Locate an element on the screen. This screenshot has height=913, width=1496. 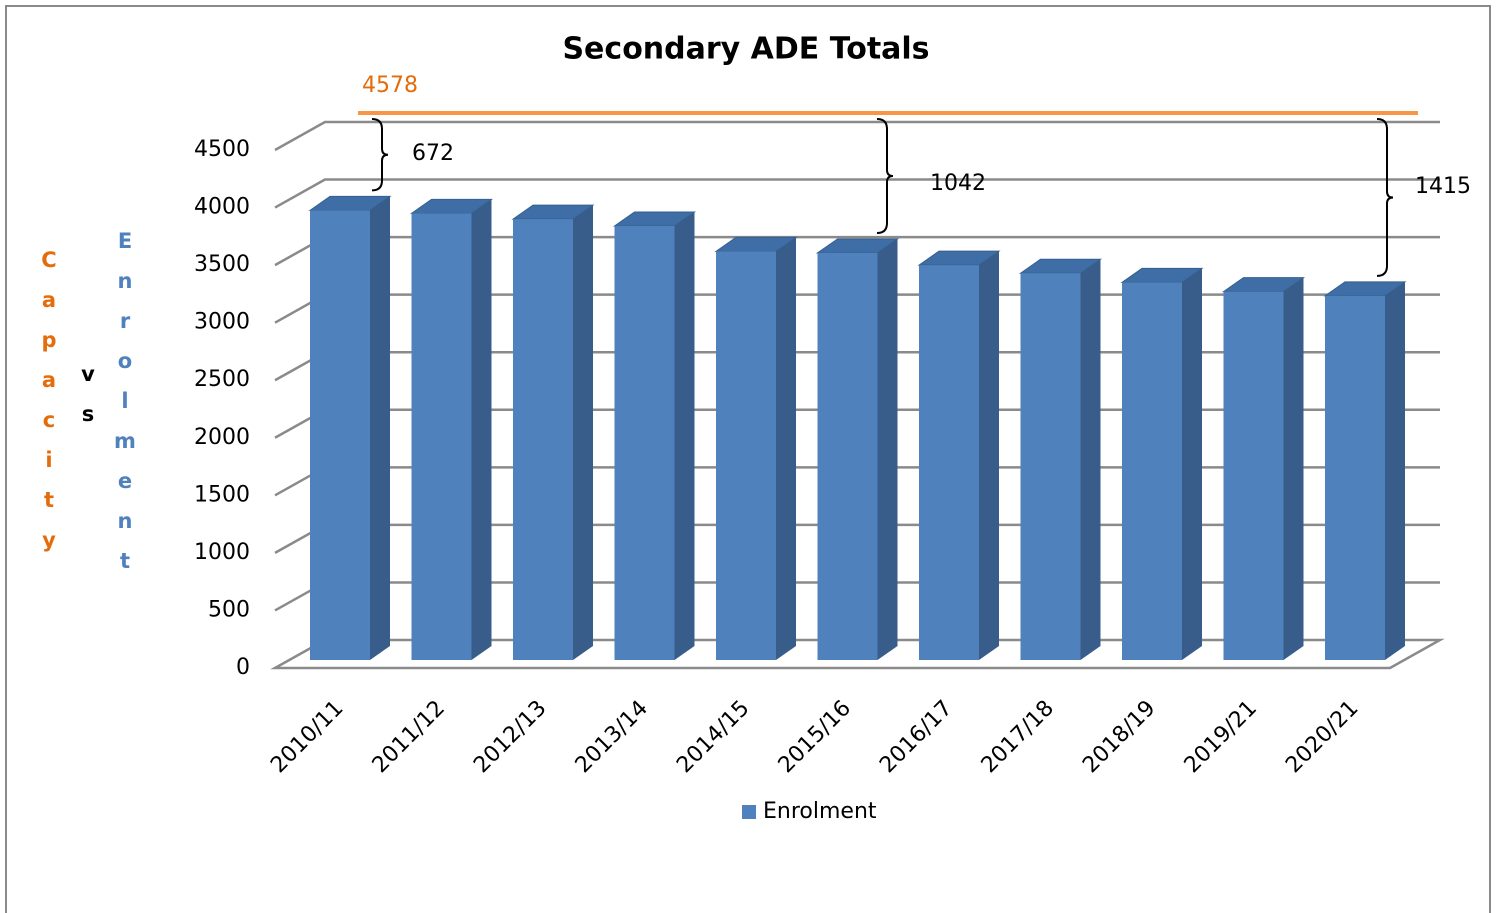
annotation: 672 is located at coordinates (433, 153).